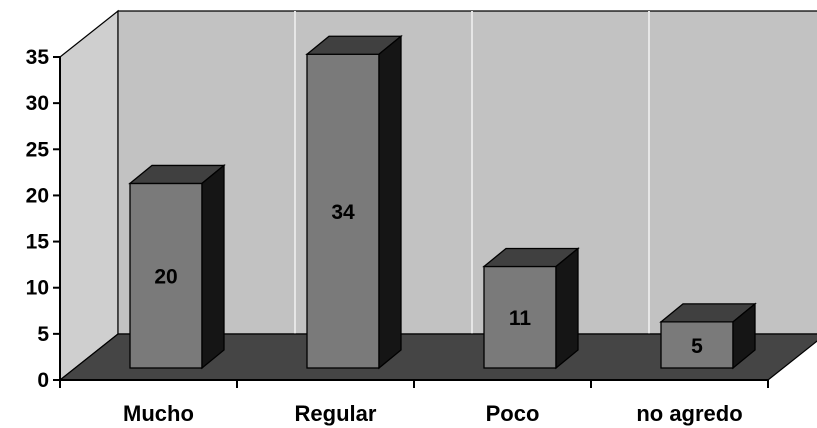  Describe the element at coordinates (37, 288) in the screenshot. I see `y-tick-label: 10` at that location.